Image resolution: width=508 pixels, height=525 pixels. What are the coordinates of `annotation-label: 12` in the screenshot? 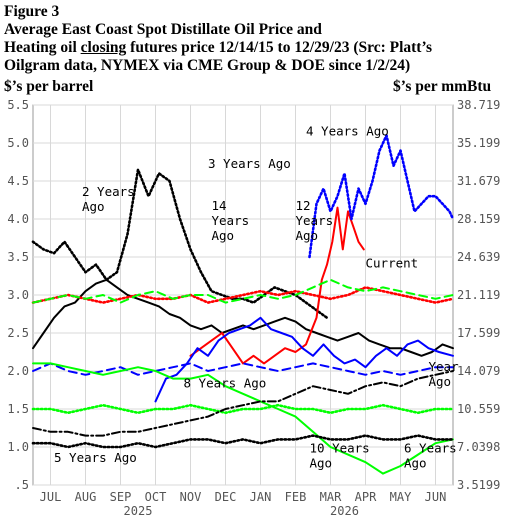 It's located at (303, 205).